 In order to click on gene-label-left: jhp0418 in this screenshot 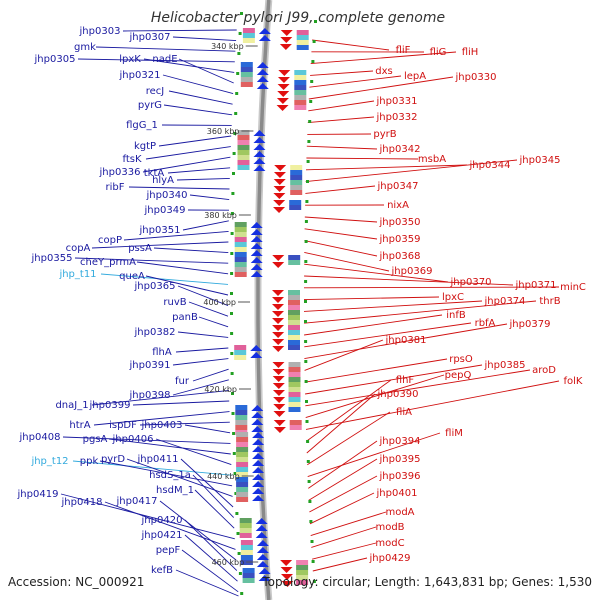, I will do `click(82, 502)`.